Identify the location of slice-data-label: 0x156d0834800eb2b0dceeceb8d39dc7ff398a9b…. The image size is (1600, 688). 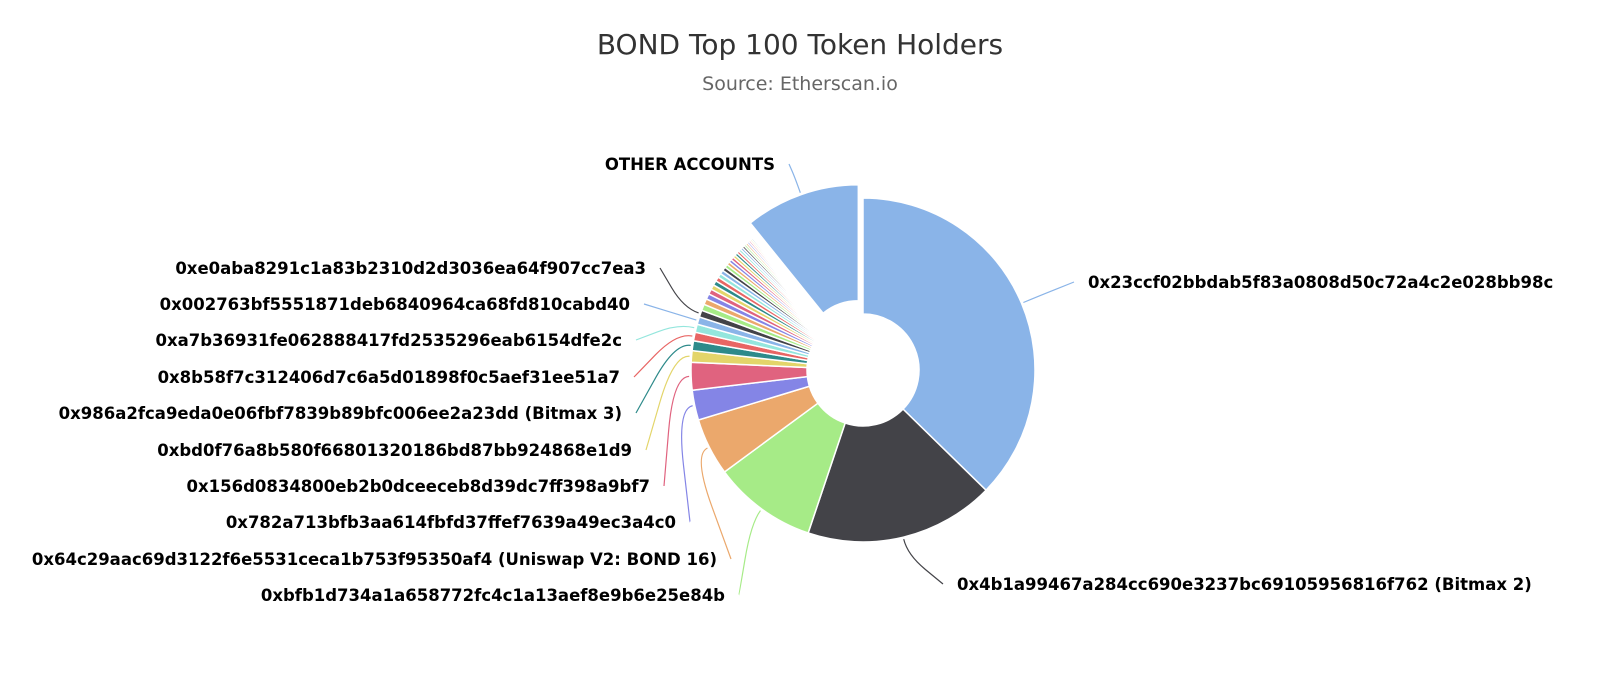
(419, 486).